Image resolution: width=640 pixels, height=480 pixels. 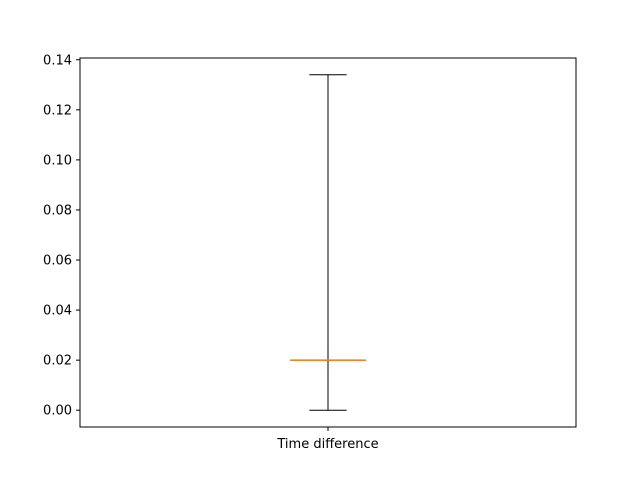 I want to click on y-tick-label: 0.08, so click(x=57, y=210).